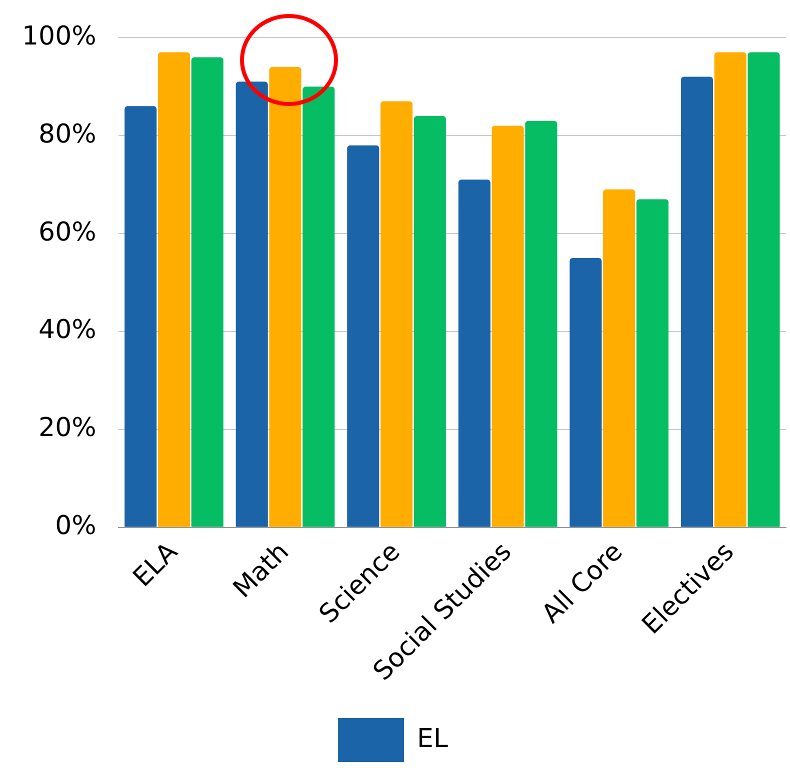 Image resolution: width=790 pixels, height=776 pixels. Describe the element at coordinates (432, 739) in the screenshot. I see `legend-label: EL` at that location.